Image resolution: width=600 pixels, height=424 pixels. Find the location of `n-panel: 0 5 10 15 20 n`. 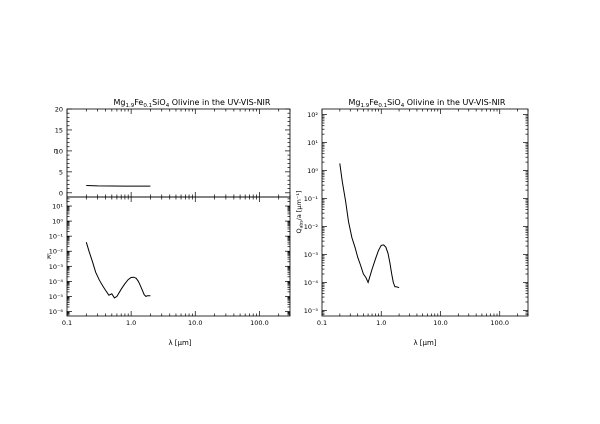

n-panel: 0 5 10 15 20 n is located at coordinates (172, 152).